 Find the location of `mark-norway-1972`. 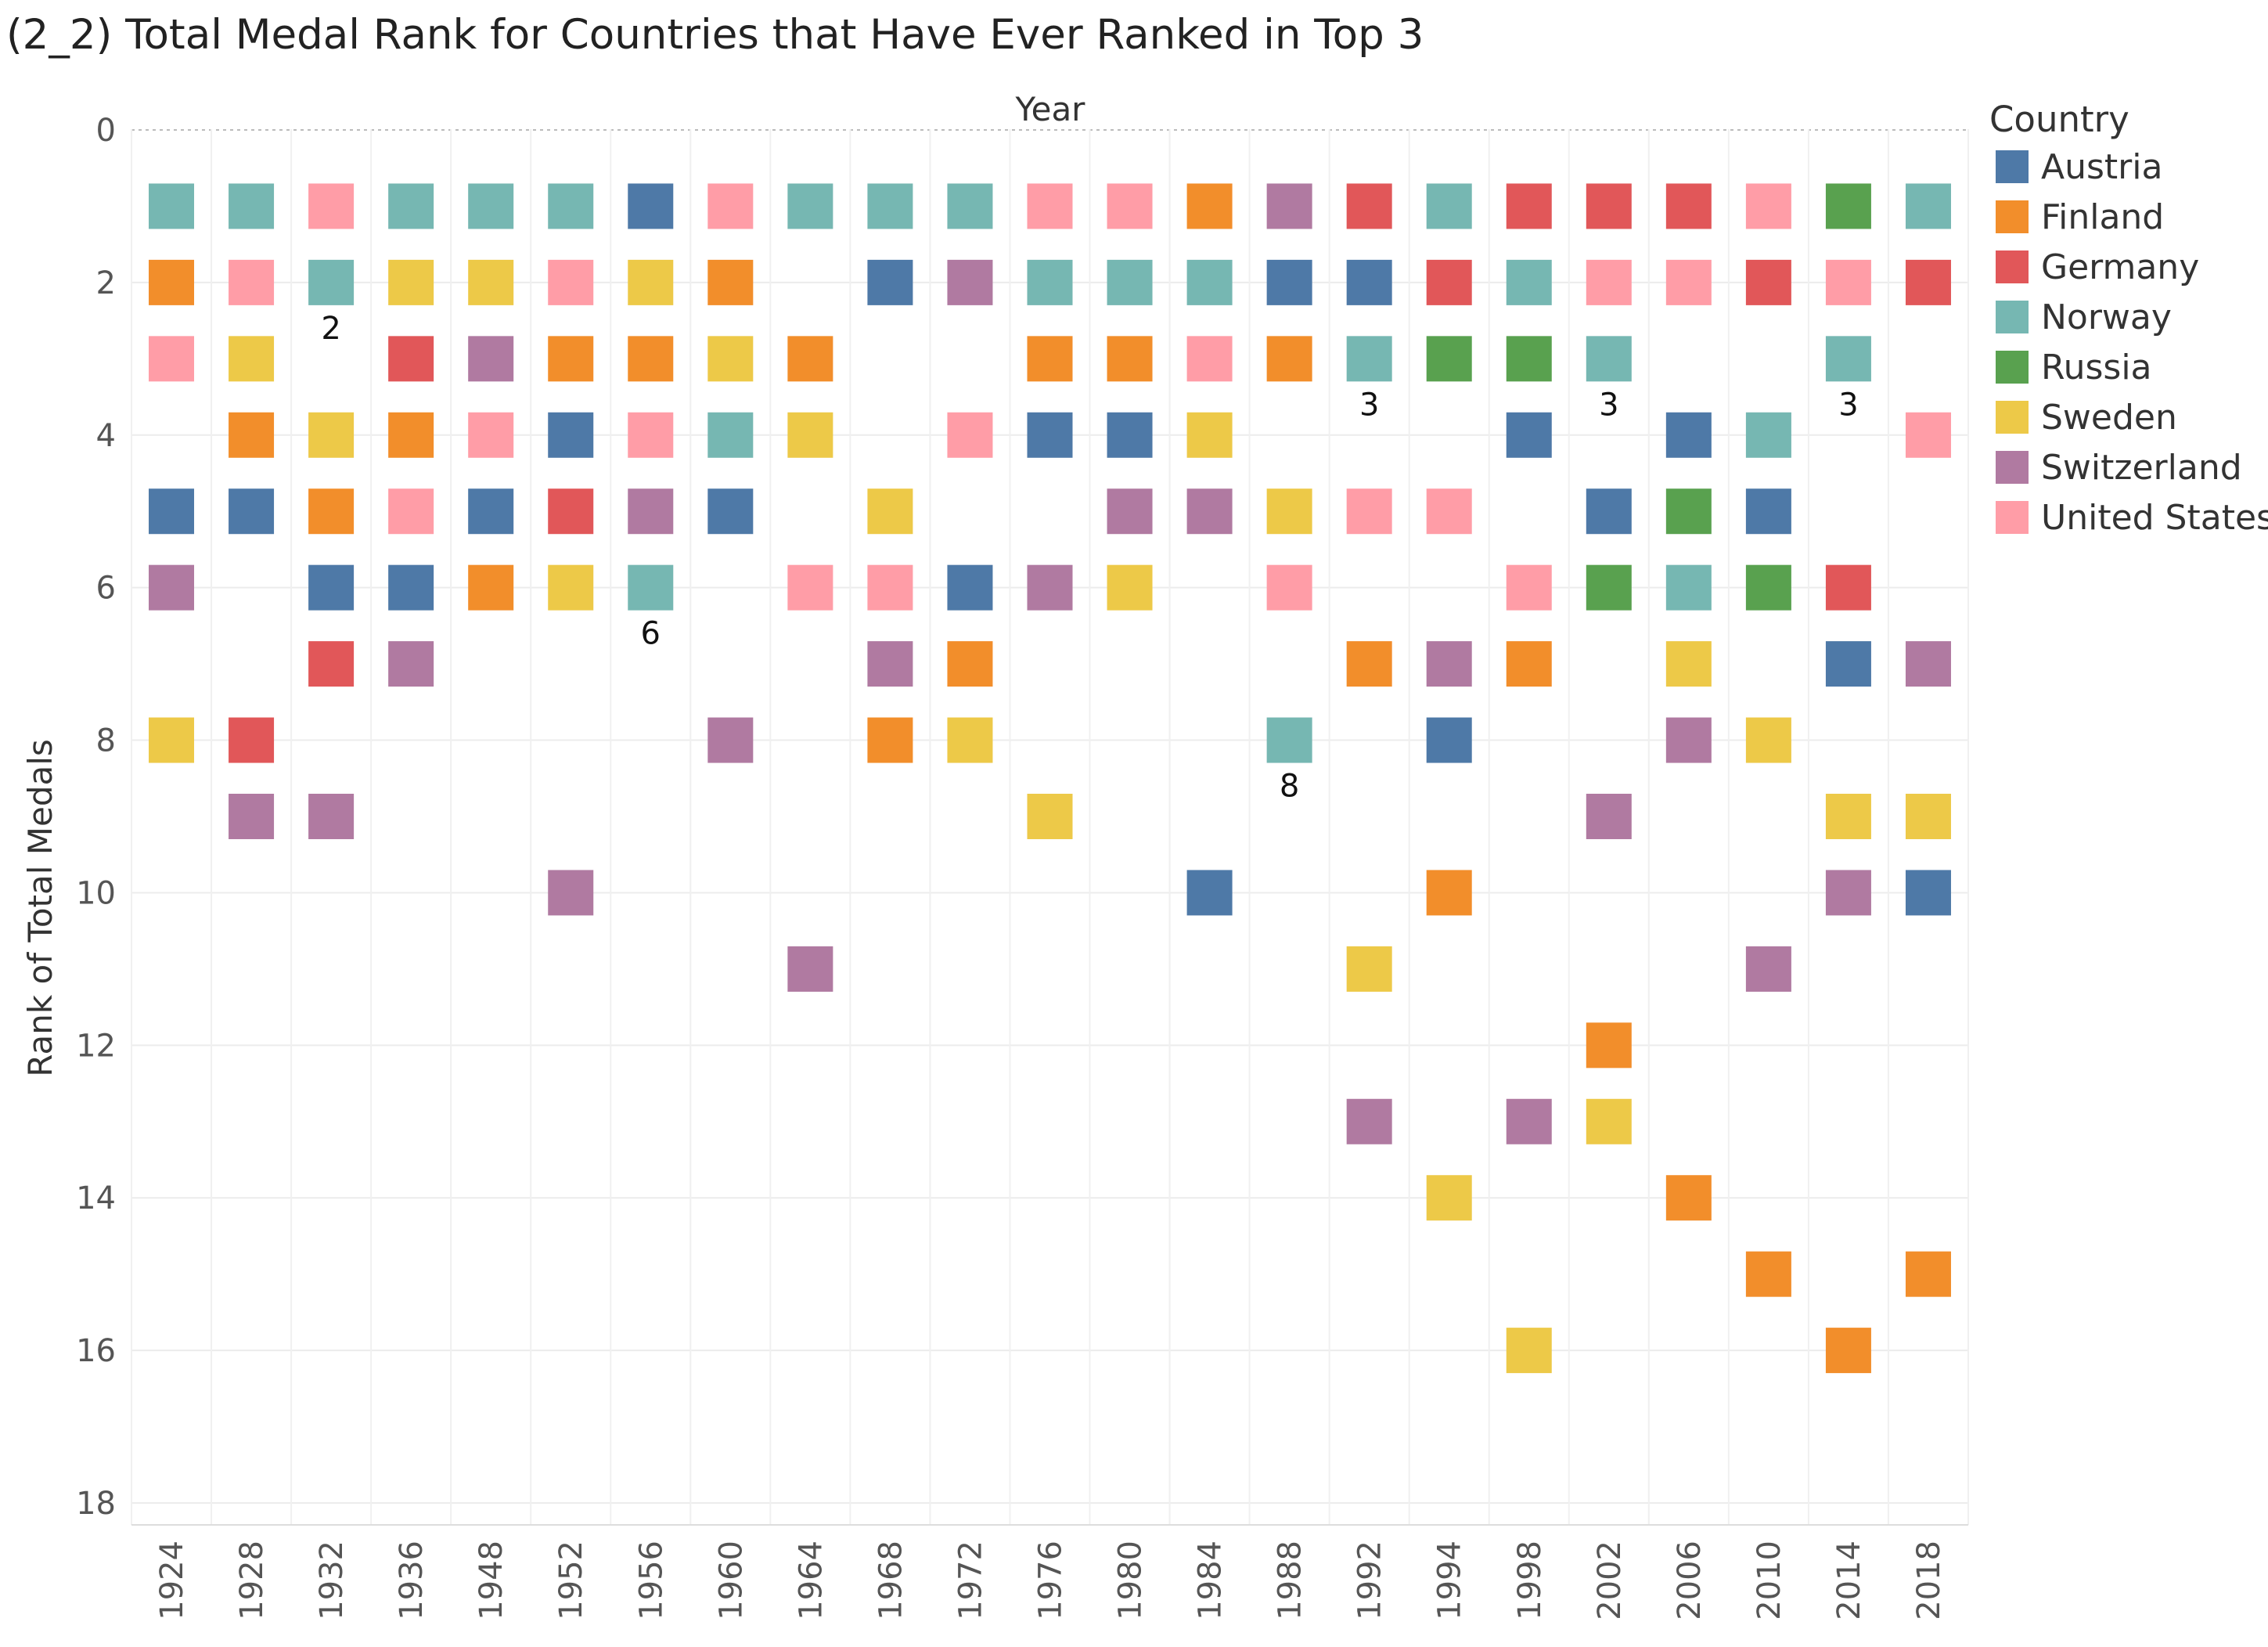

mark-norway-1972 is located at coordinates (970, 206).